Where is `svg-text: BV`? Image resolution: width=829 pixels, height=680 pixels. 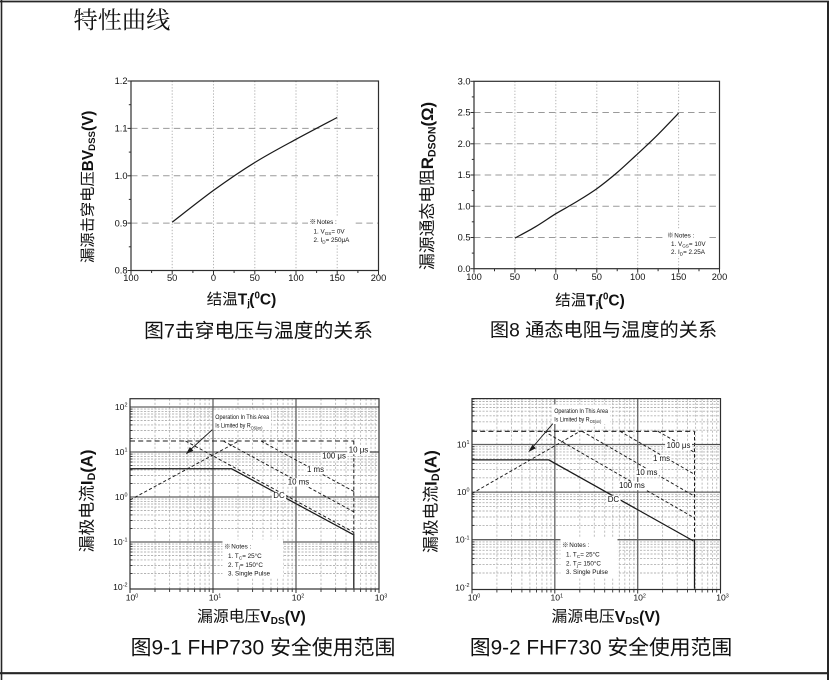 svg-text: BV is located at coordinates (88, 160).